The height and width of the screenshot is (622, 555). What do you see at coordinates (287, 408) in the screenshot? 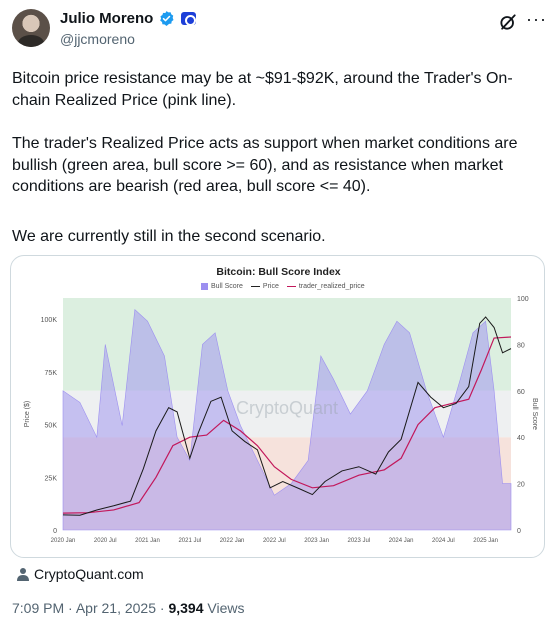
I see `watermark: CryptoQuant` at bounding box center [287, 408].